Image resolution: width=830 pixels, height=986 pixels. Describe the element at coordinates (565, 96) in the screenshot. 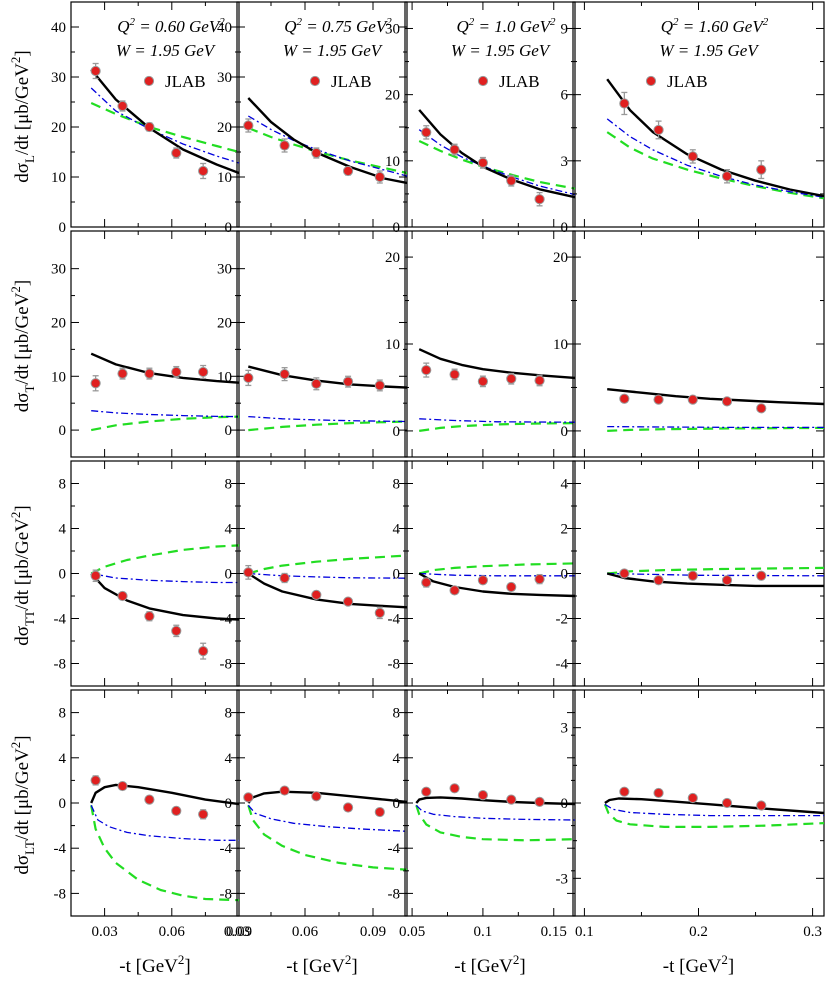

I see `y-tick-label: 6` at that location.